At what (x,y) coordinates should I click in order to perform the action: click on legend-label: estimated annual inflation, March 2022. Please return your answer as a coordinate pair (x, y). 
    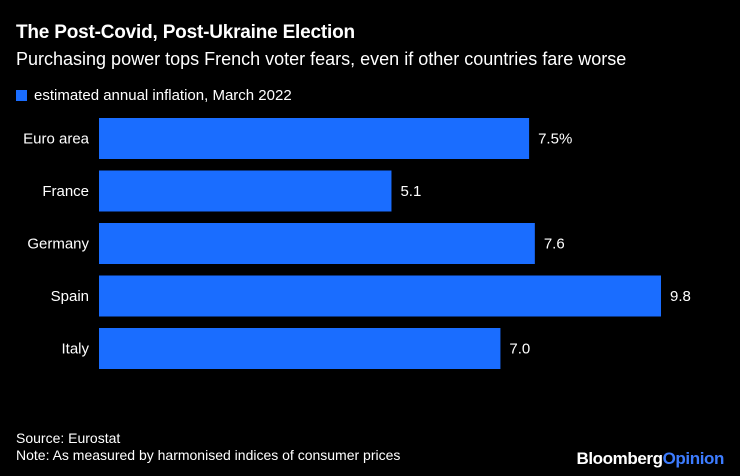
    Looking at the image, I should click on (163, 95).